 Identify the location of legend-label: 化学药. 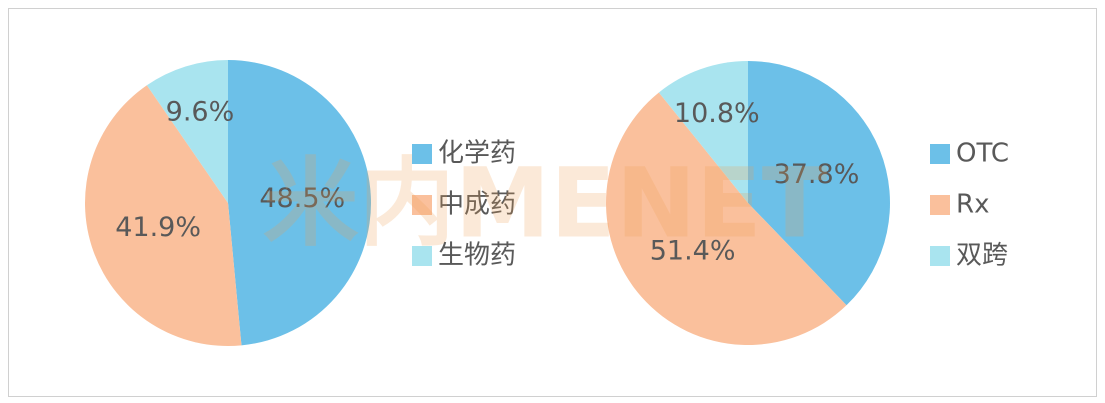
(477, 154).